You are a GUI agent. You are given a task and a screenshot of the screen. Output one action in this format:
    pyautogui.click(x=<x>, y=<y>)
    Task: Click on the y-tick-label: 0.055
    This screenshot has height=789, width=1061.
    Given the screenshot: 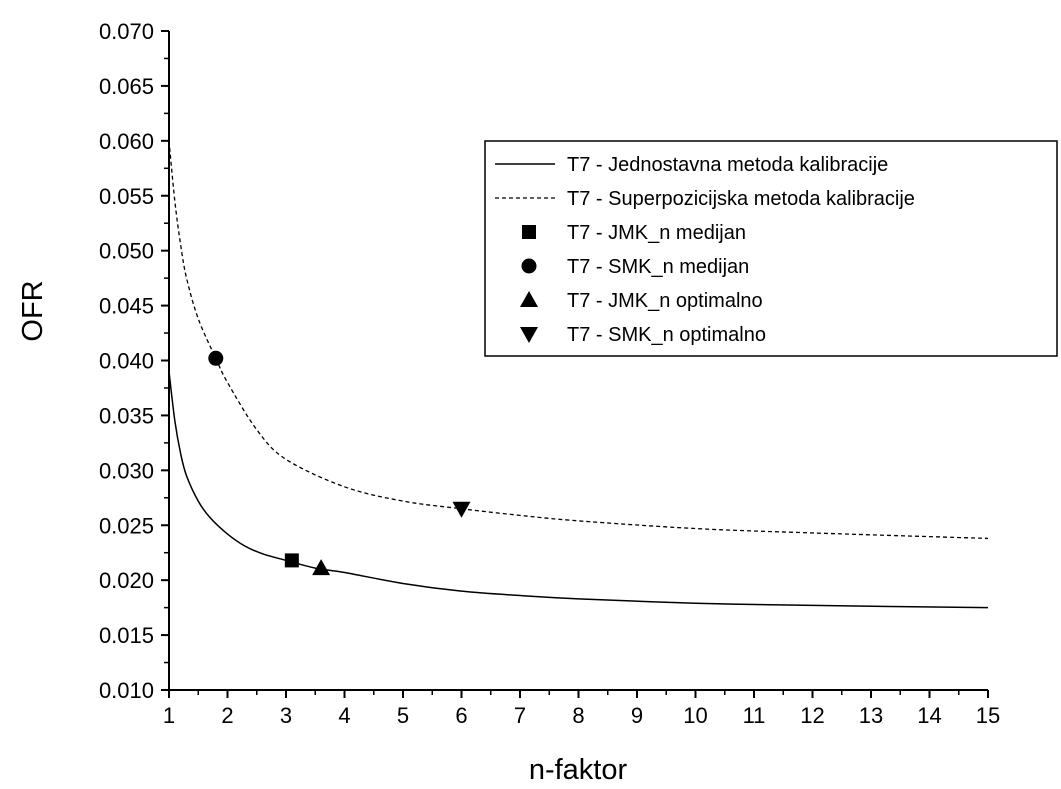 What is the action you would take?
    pyautogui.click(x=126, y=196)
    